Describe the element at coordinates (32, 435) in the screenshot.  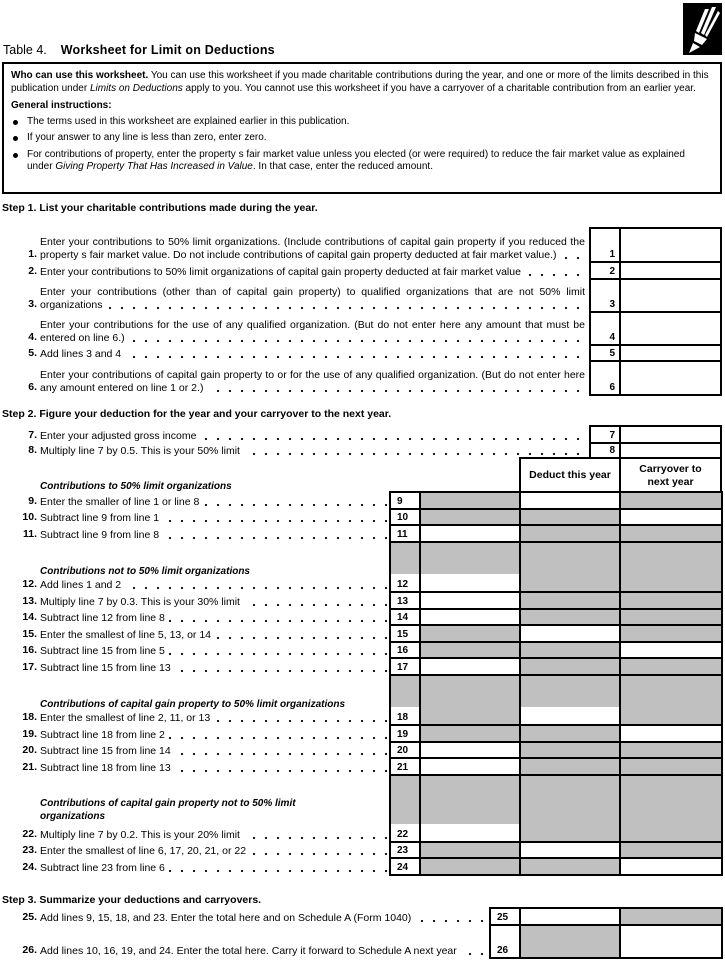
I see `line-number: 7.` at that location.